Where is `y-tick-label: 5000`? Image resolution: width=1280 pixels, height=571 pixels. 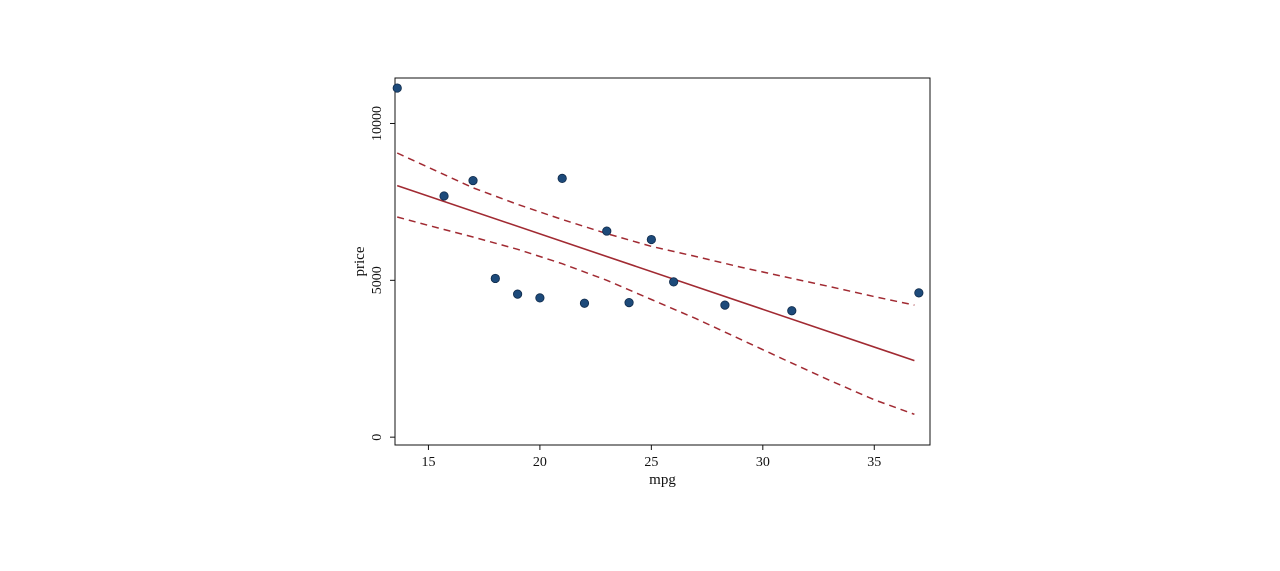
y-tick-label: 5000 is located at coordinates (377, 280).